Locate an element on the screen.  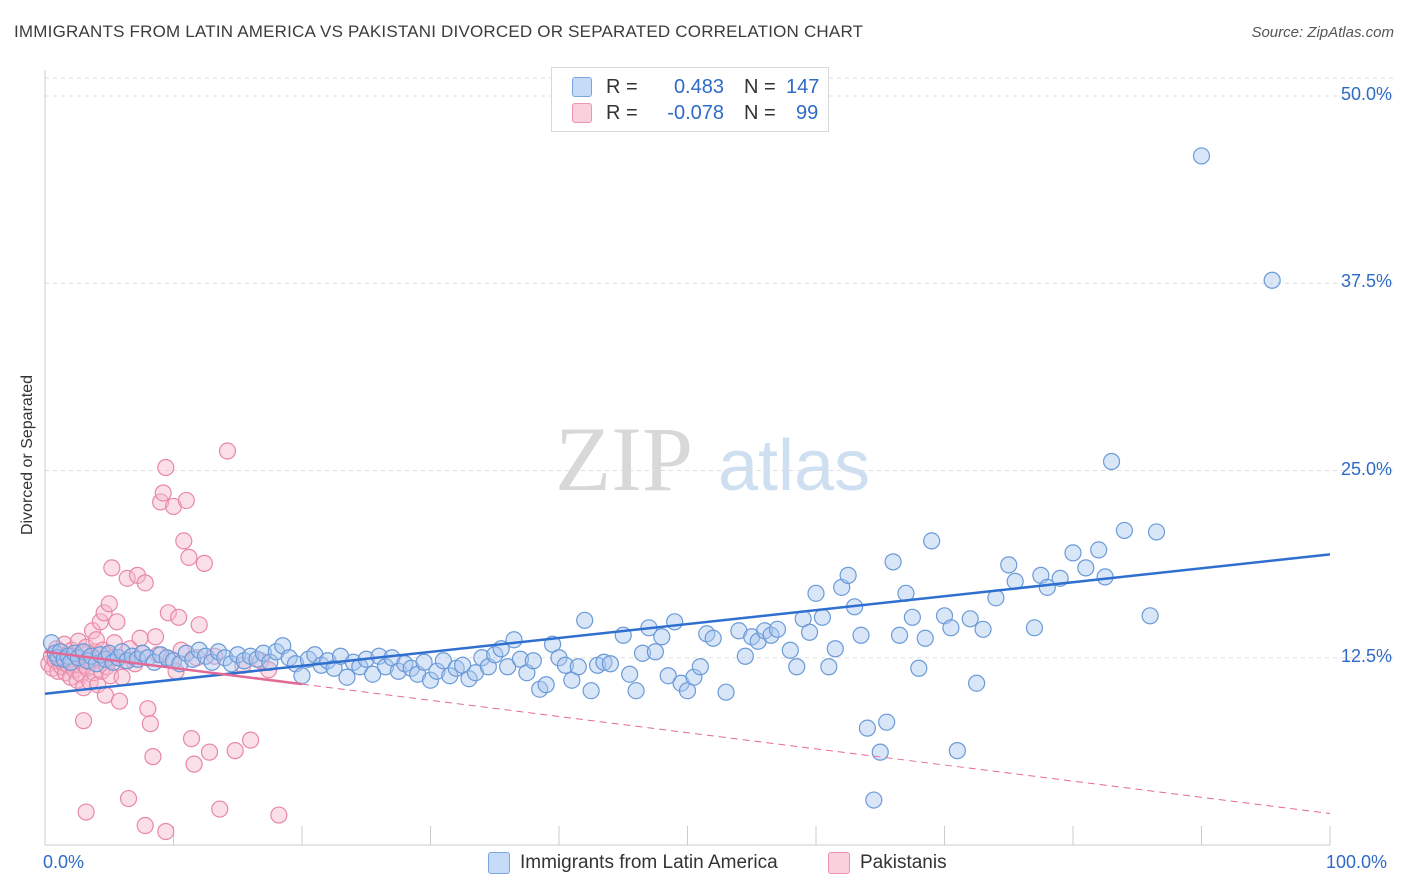
y-tick-label-1: 25.0% is located at coordinates (1366, 468).